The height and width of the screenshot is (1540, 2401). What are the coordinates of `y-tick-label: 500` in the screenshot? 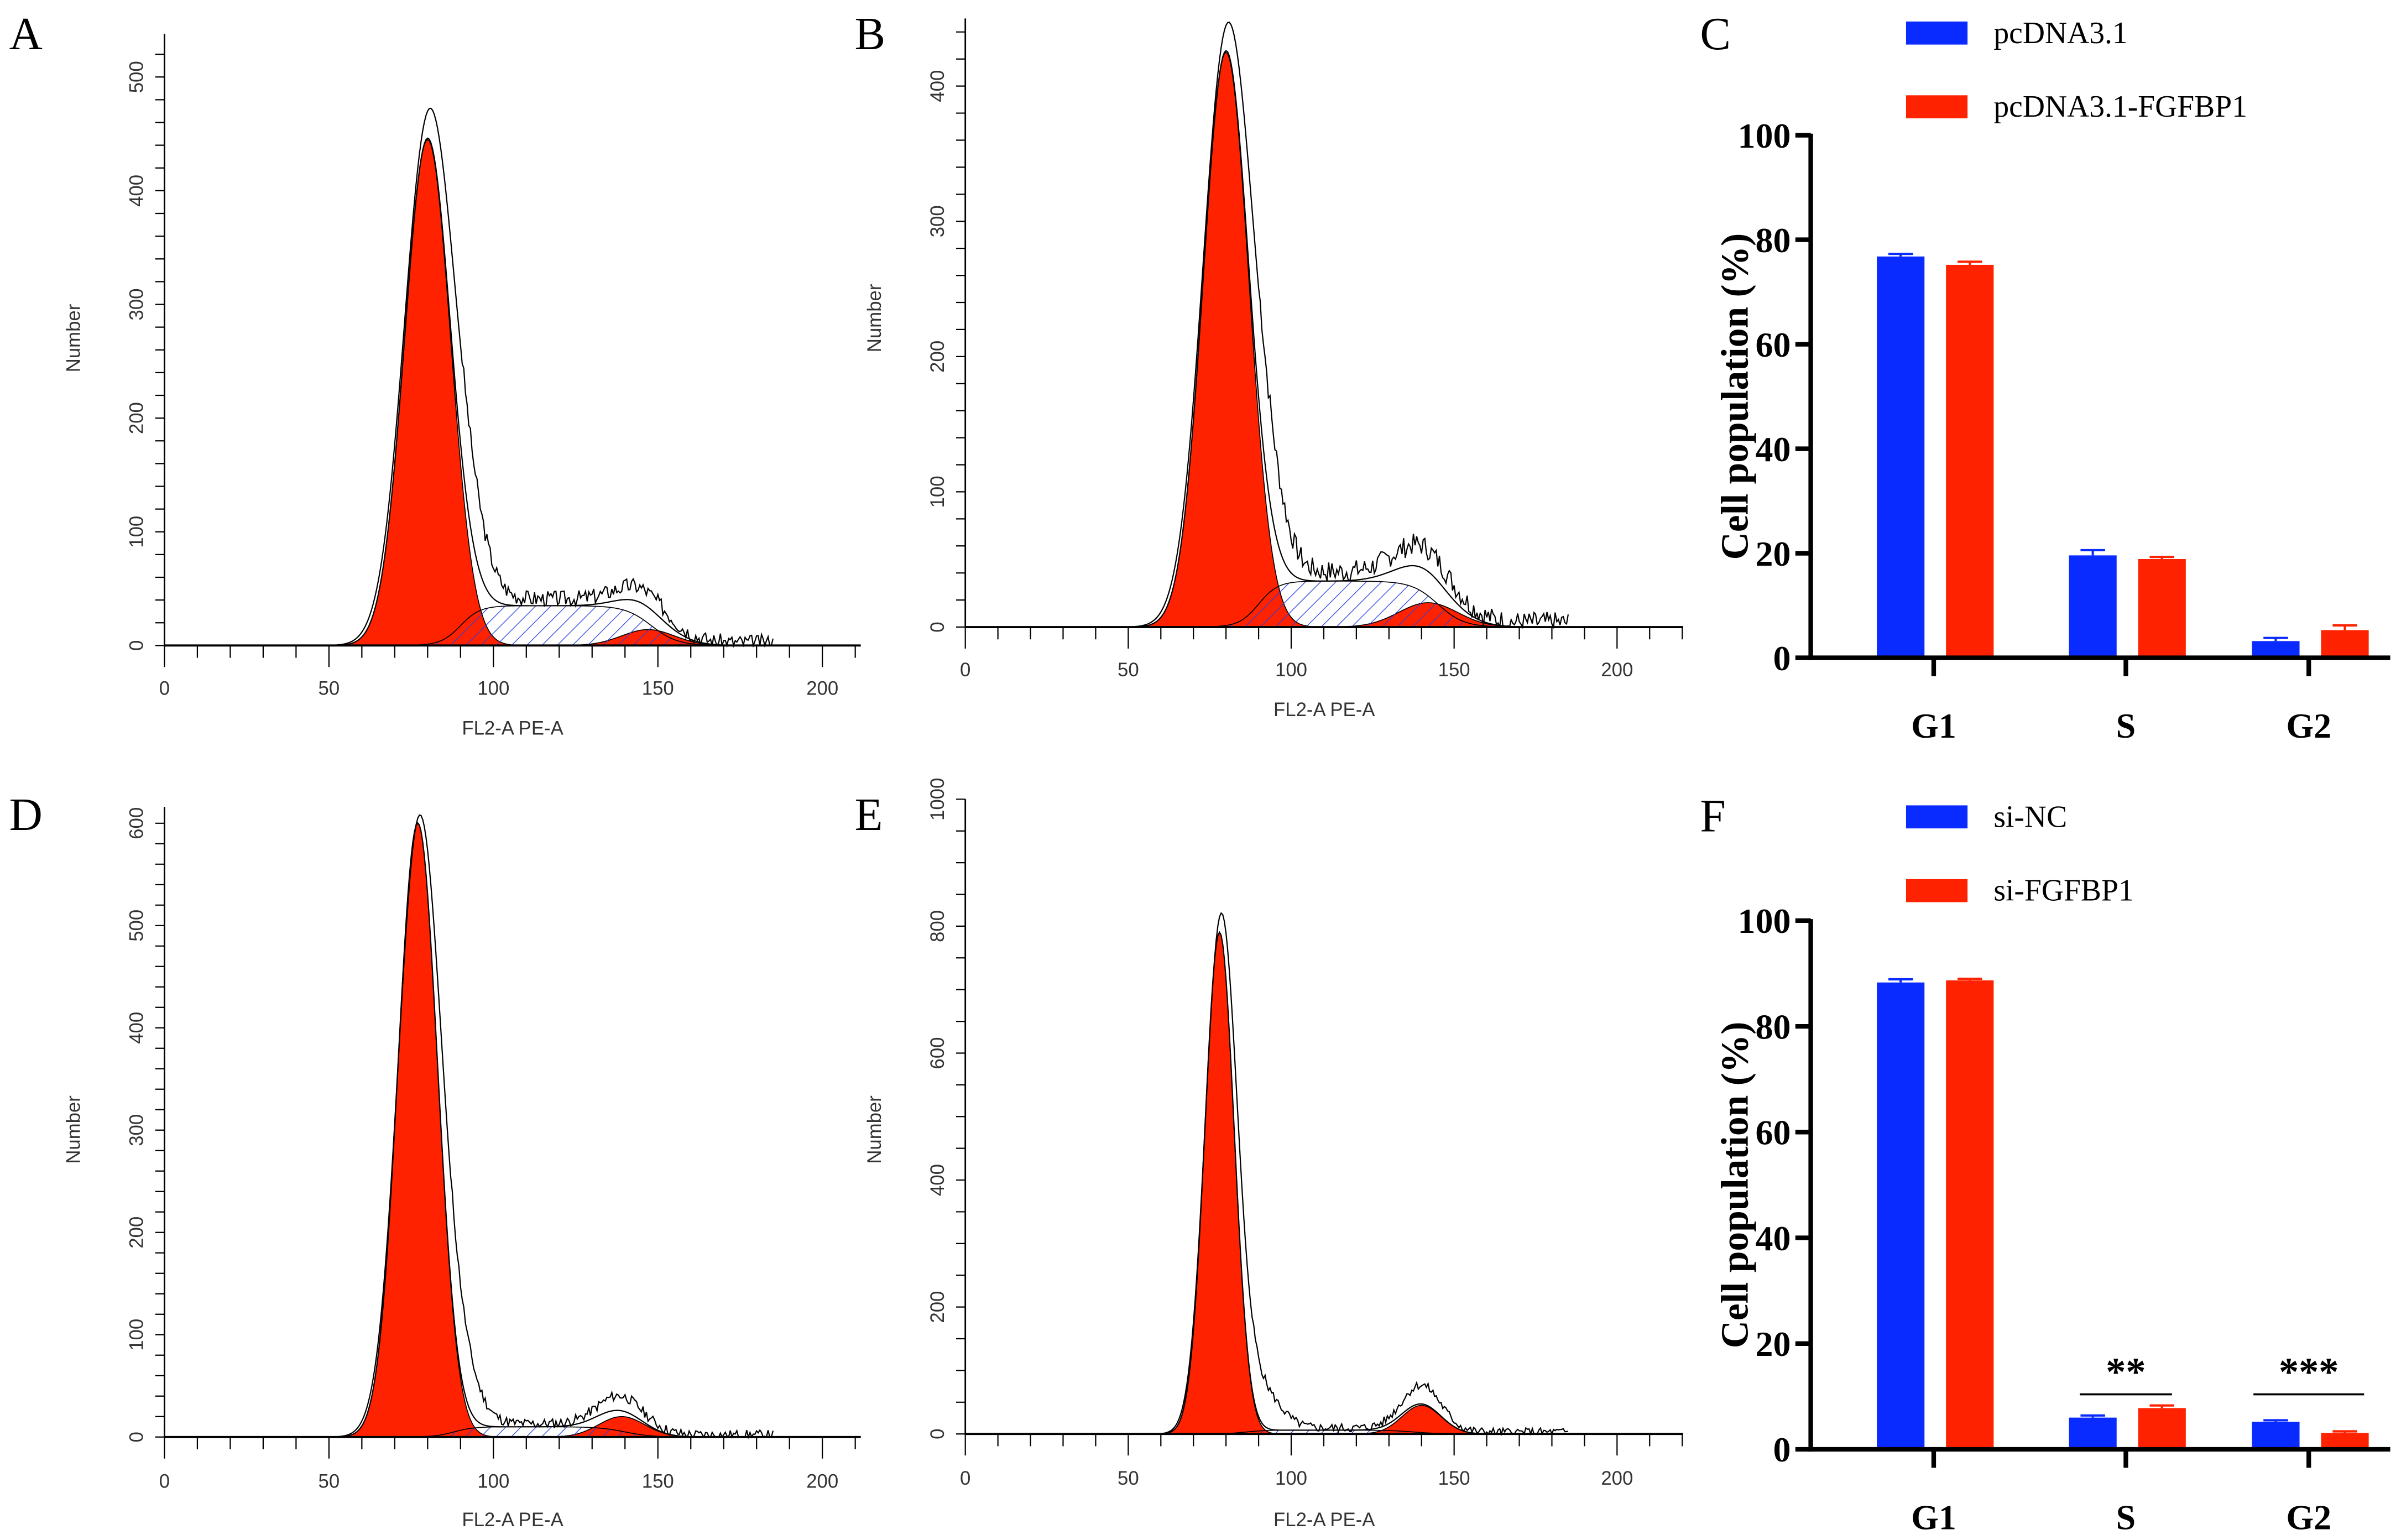 It's located at (137, 926).